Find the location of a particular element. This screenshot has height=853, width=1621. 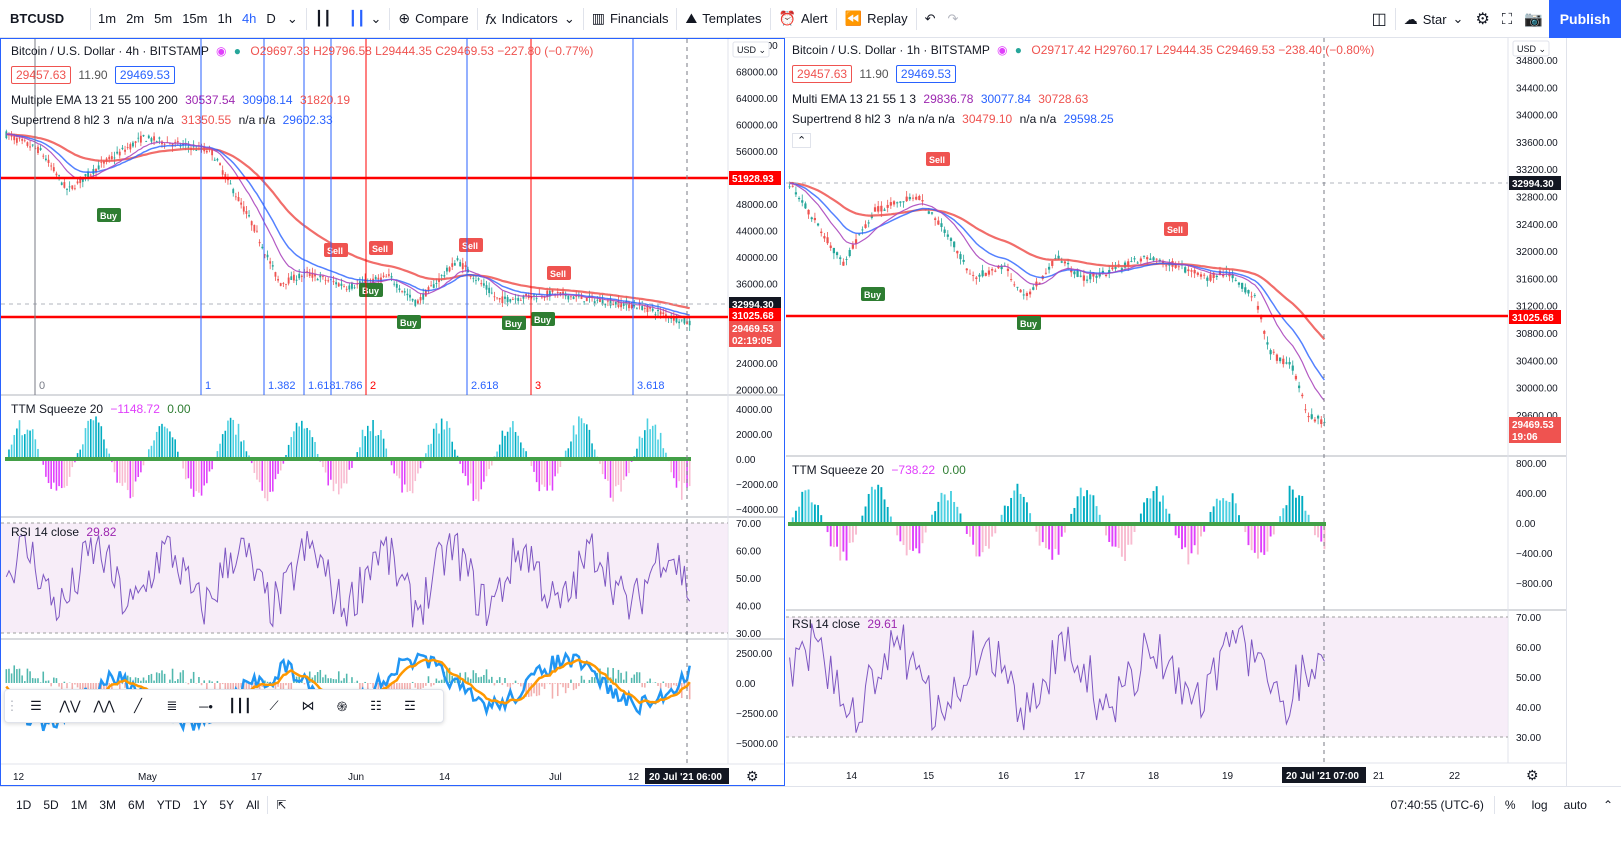

timeframe-d: D is located at coordinates (271, 18).